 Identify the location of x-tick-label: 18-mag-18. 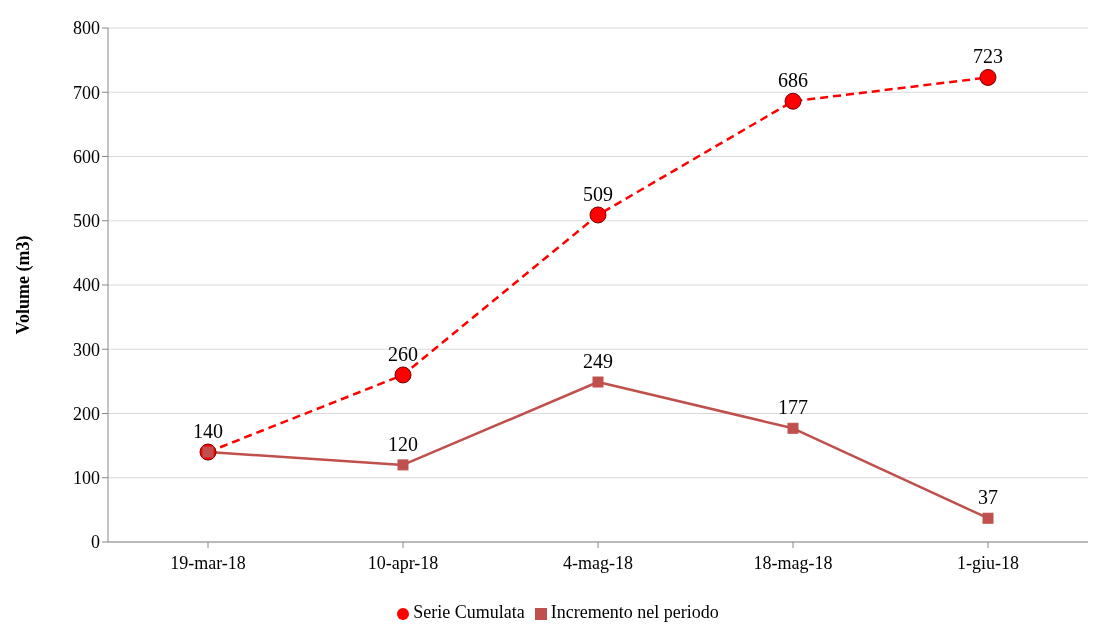
(793, 562).